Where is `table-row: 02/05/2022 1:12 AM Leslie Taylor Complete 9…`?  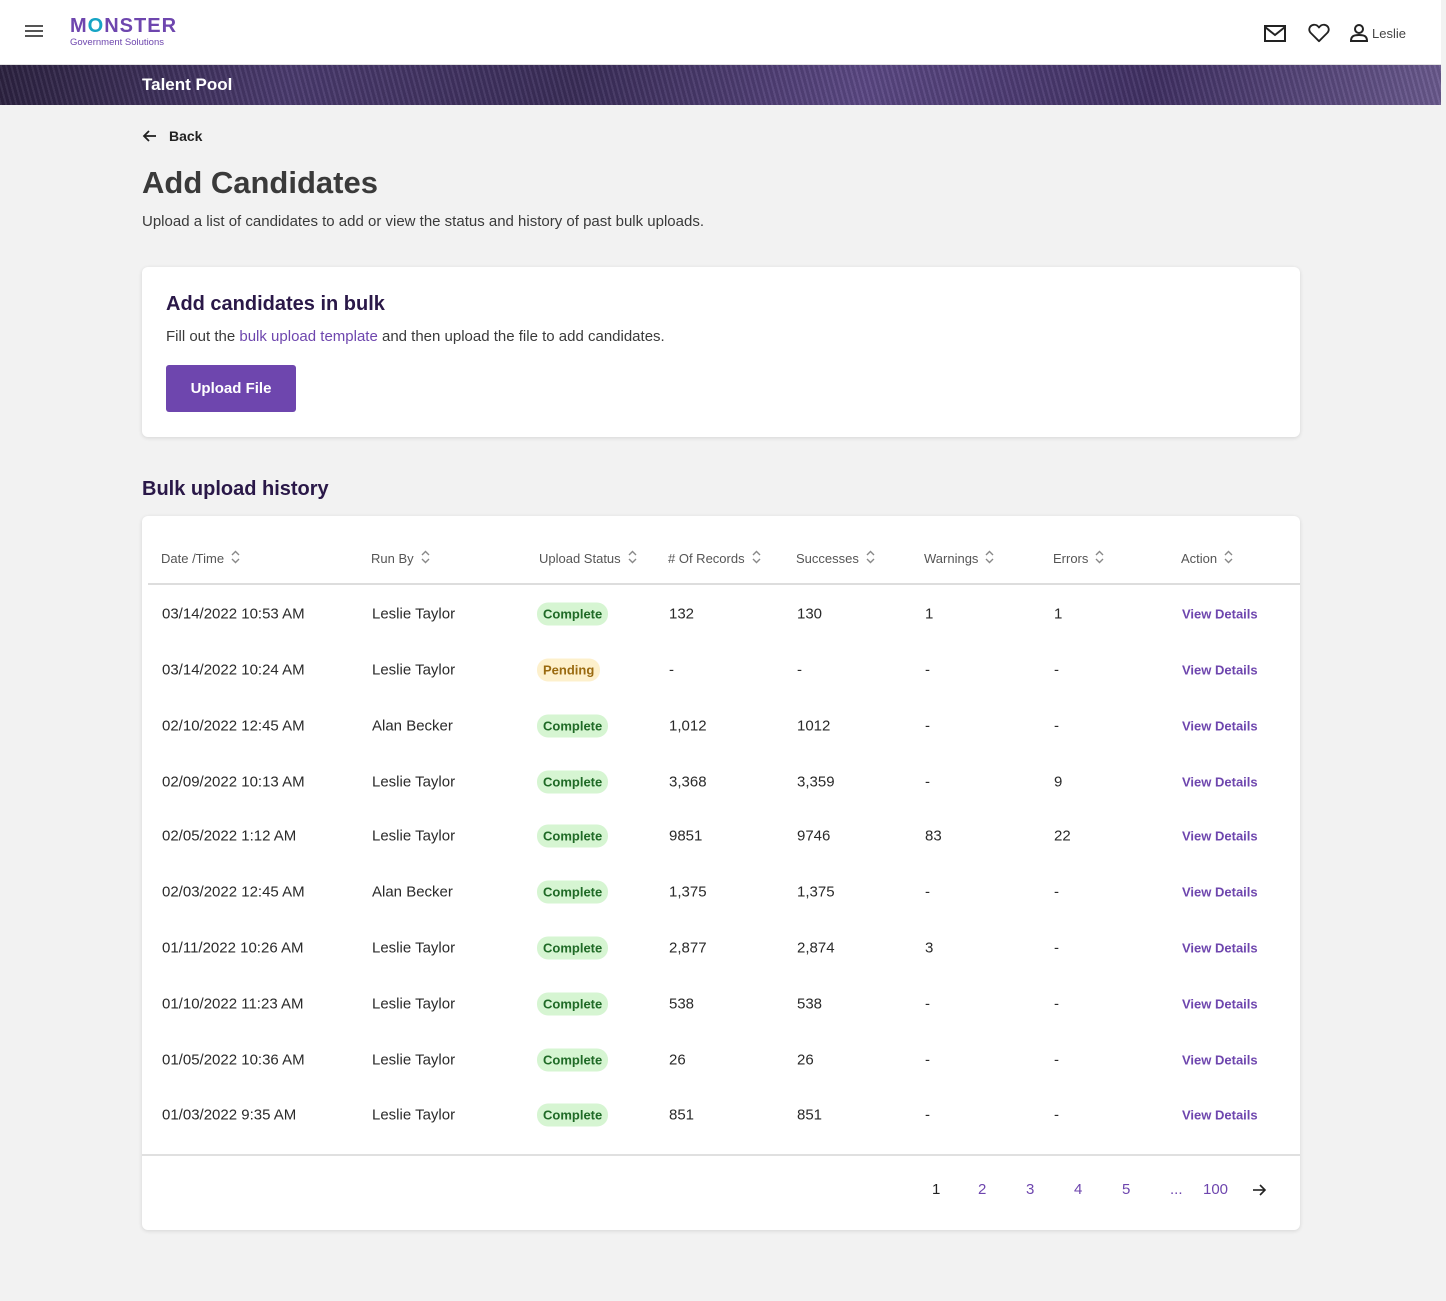
table-row: 02/05/2022 1:12 AM Leslie Taylor Complete 9… is located at coordinates (721, 836).